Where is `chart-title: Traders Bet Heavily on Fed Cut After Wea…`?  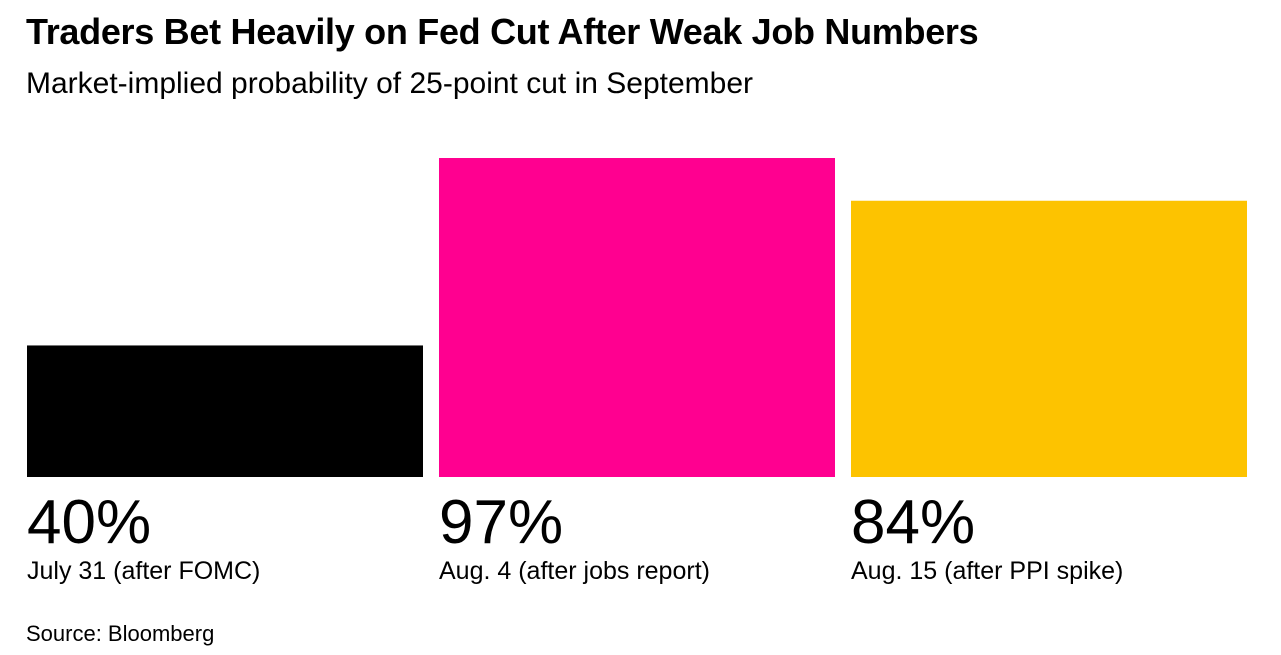 chart-title: Traders Bet Heavily on Fed Cut After Wea… is located at coordinates (502, 31).